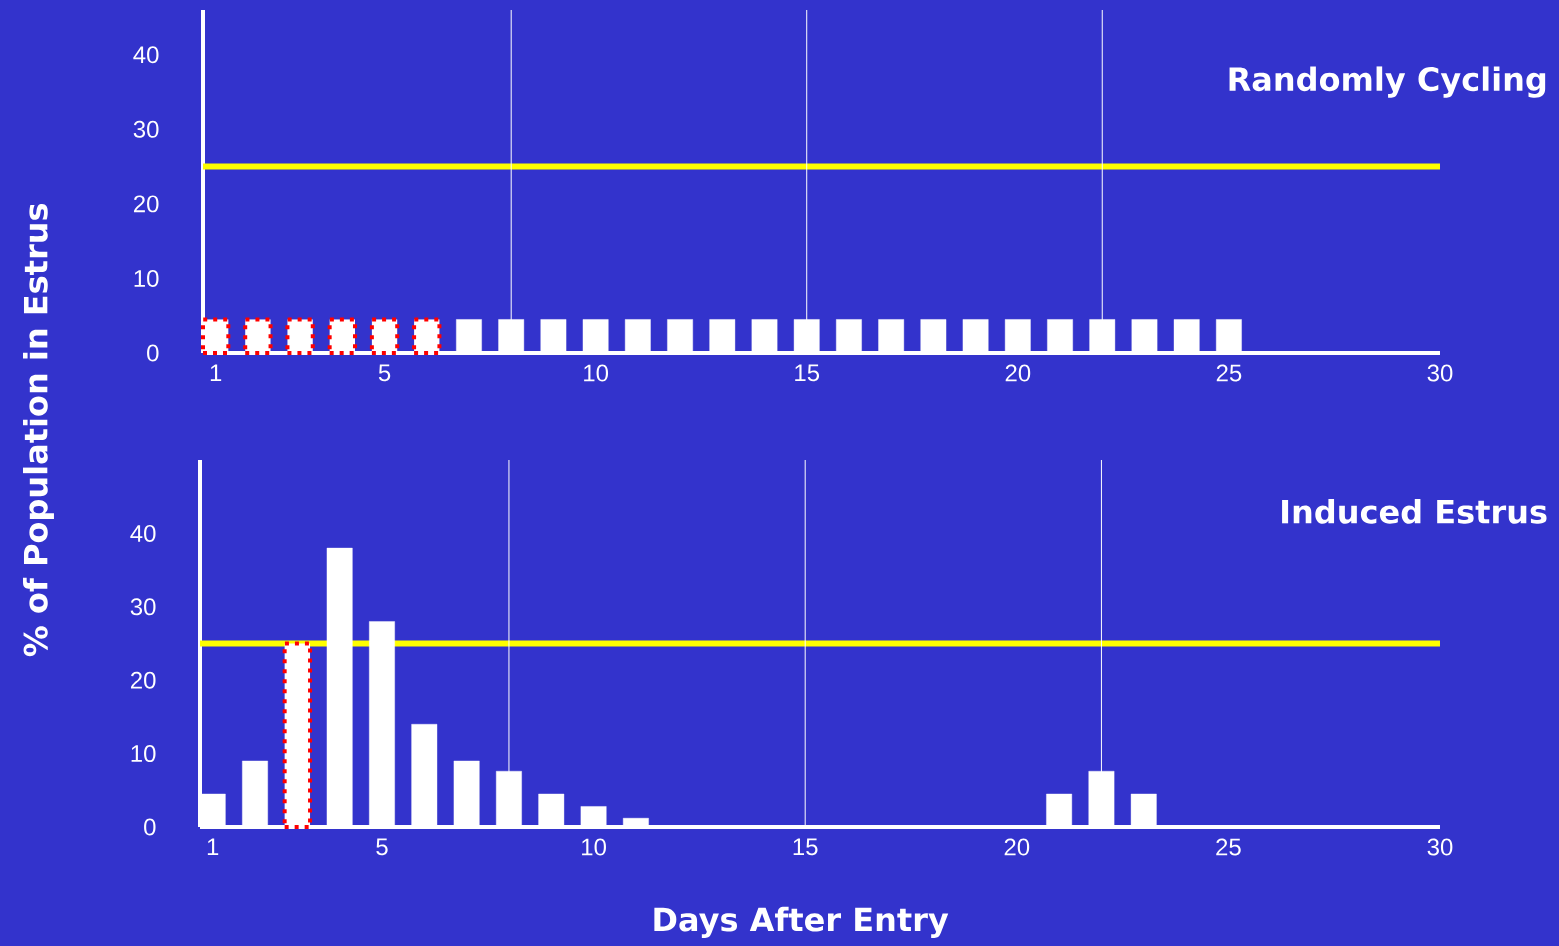 Image resolution: width=1559 pixels, height=946 pixels. Describe the element at coordinates (1387, 82) in the screenshot. I see `text: Randomly Cycling` at that location.